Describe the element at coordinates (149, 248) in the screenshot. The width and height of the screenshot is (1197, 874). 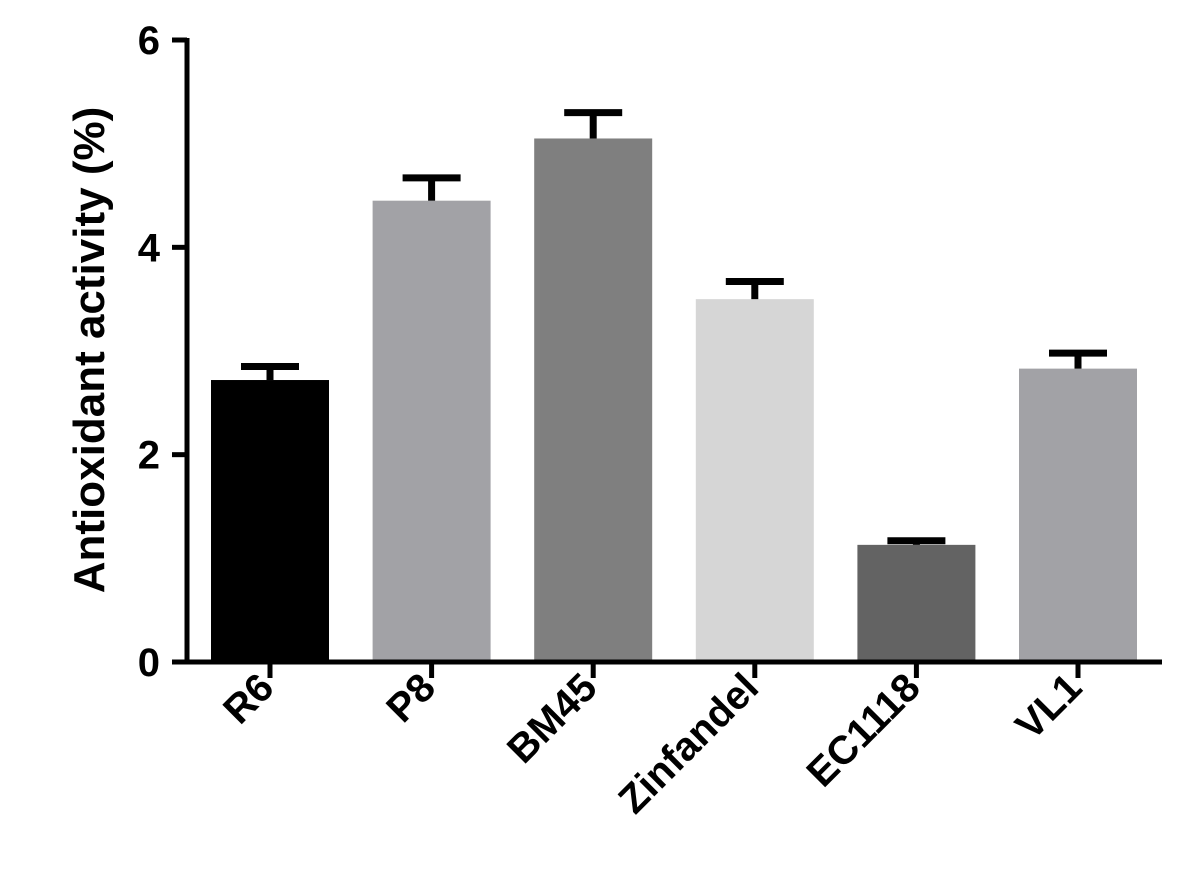
I see `y-tick-label: 4` at that location.